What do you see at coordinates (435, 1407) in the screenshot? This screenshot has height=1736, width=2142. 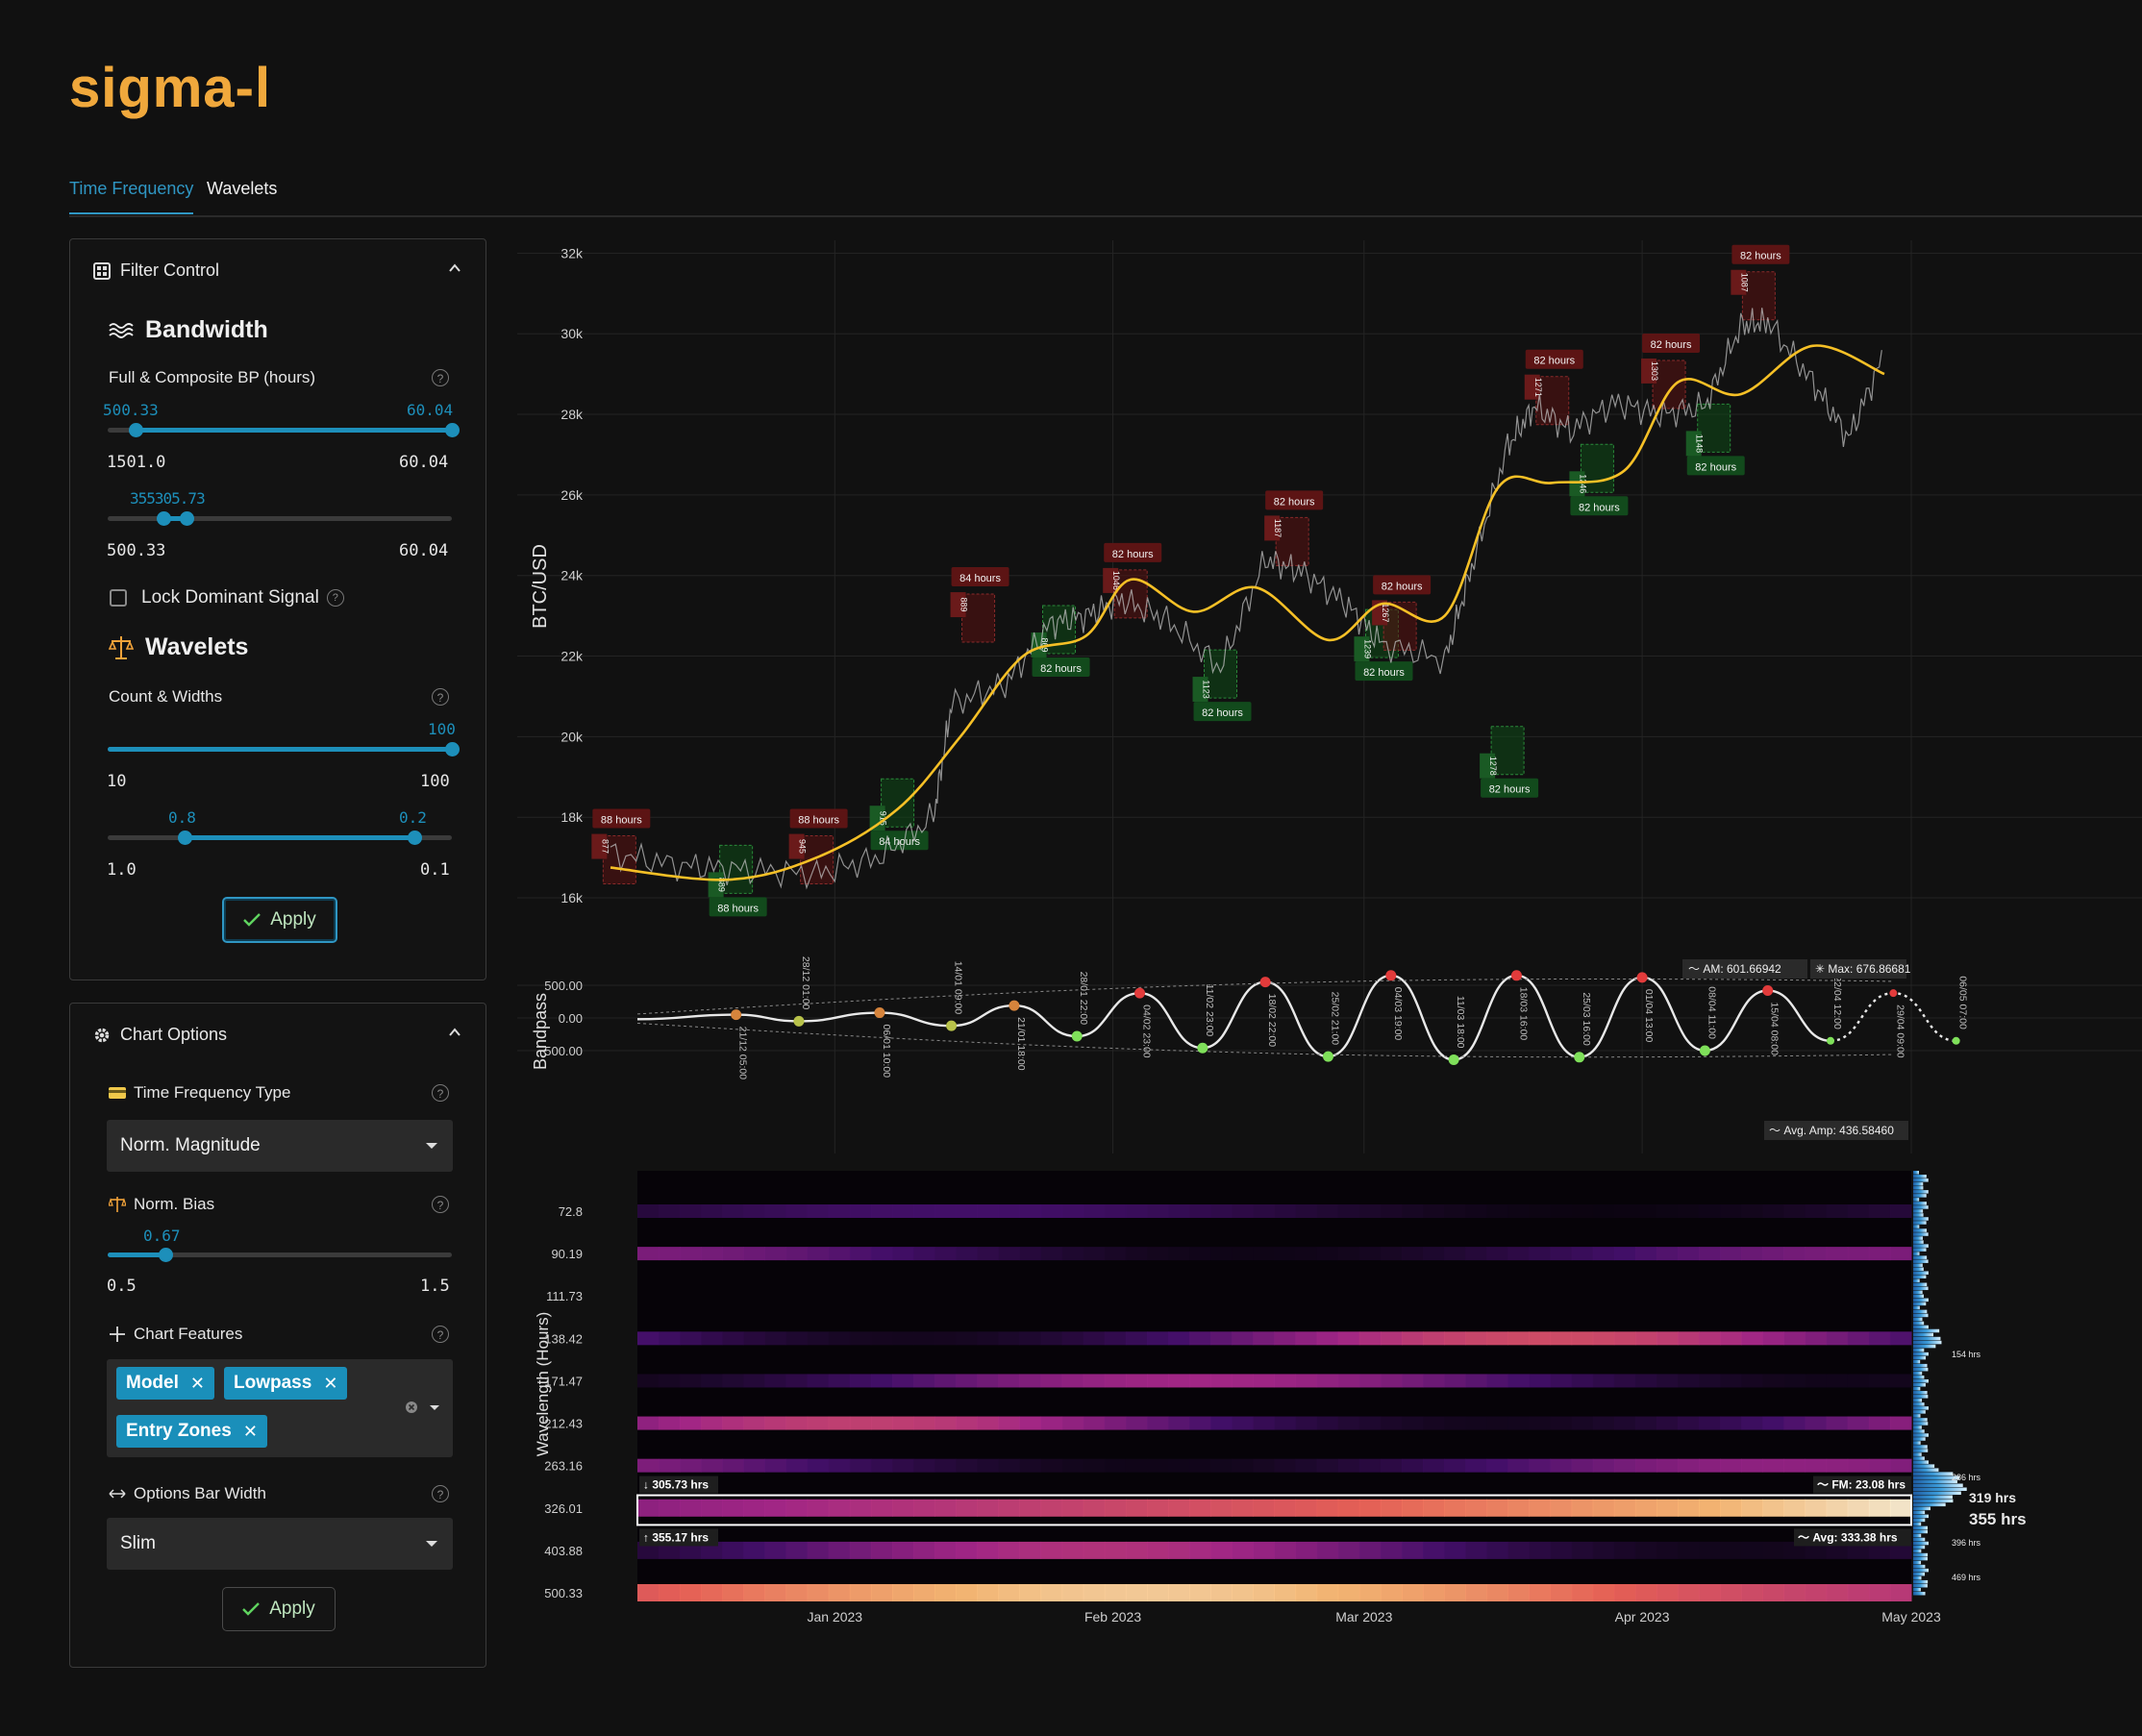 I see `caret-down-icon` at bounding box center [435, 1407].